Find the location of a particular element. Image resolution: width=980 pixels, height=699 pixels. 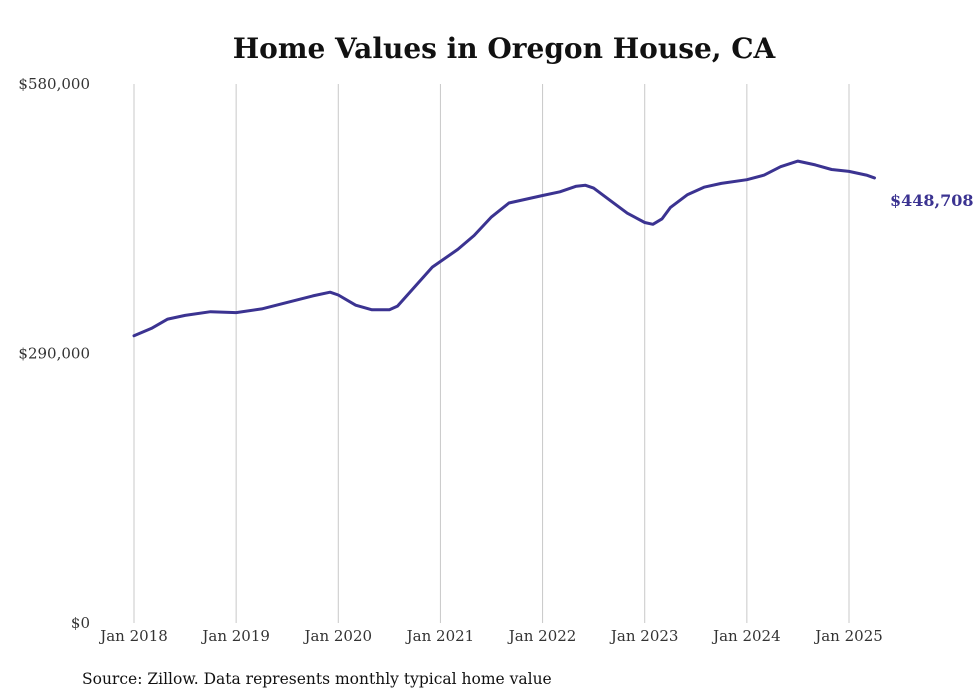

y-axis: $580,000 $290,000 $0 is located at coordinates (54, 353).